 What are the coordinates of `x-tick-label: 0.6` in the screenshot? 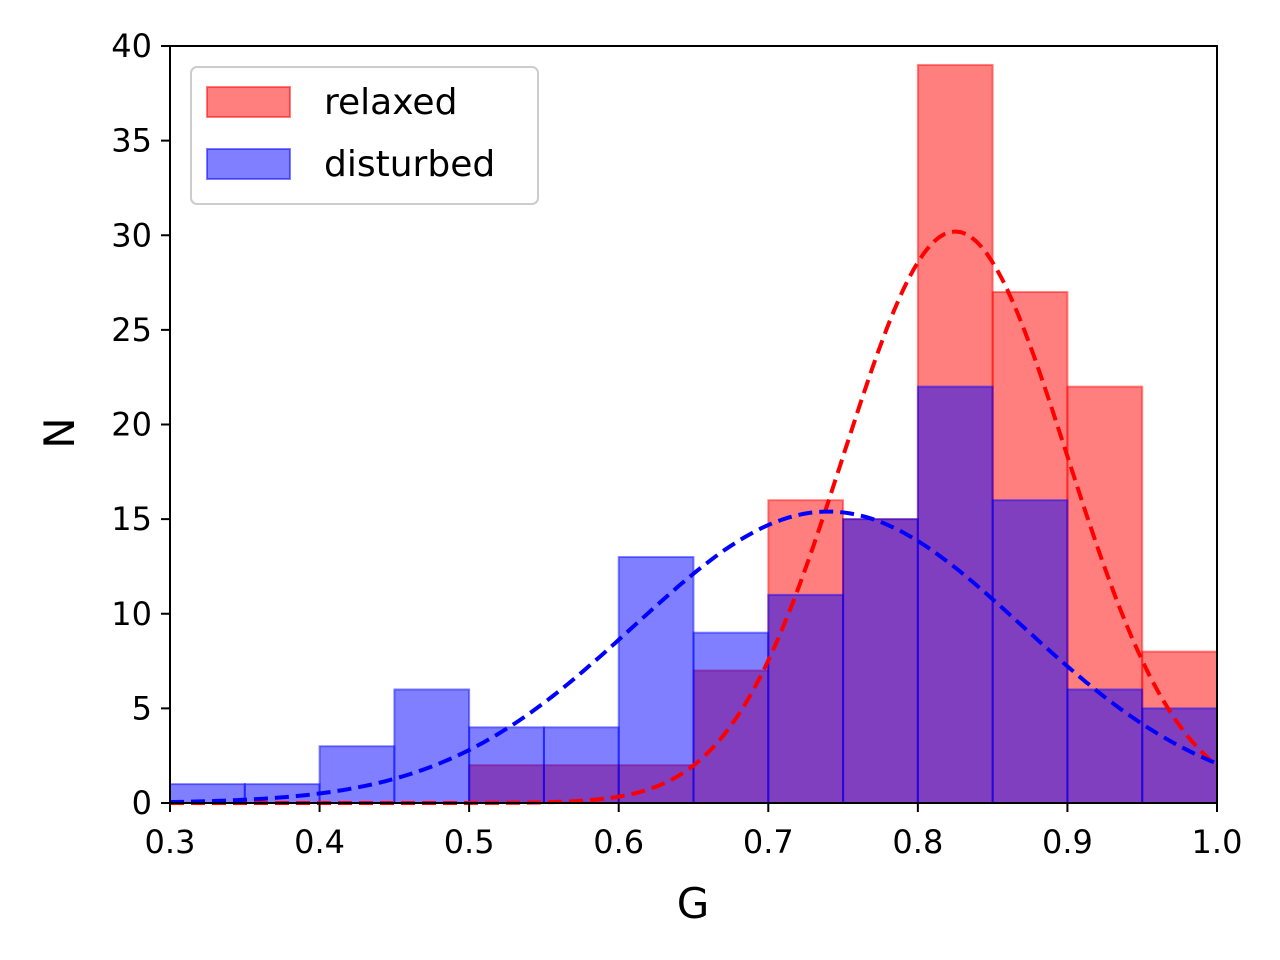 It's located at (618, 842).